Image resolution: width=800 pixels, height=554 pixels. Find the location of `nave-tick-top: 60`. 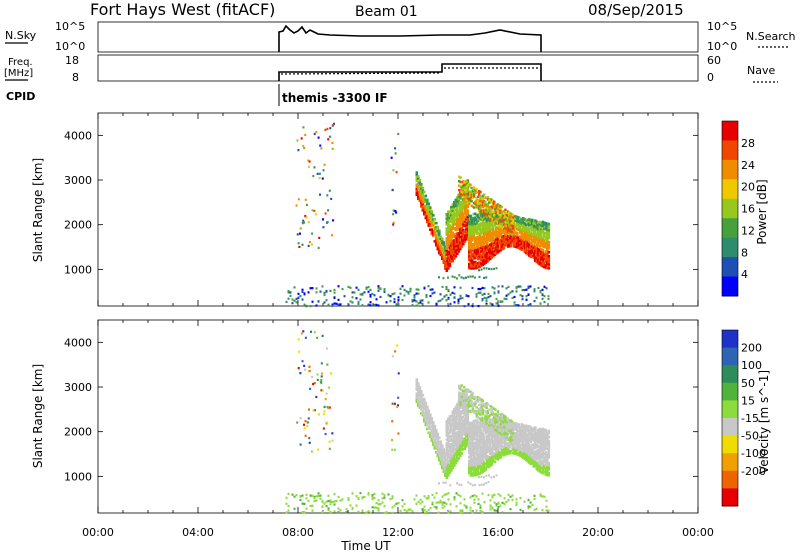

nave-tick-top: 60 is located at coordinates (714, 60).